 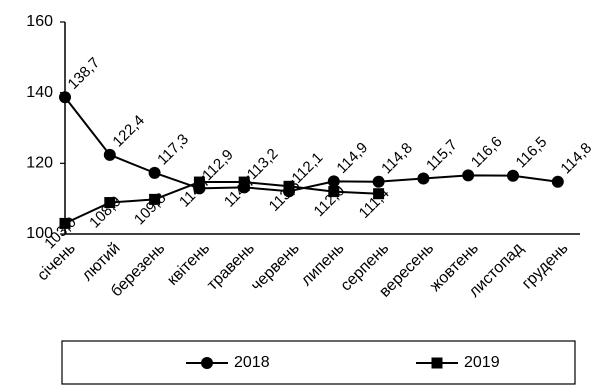 I want to click on data-label: 114,9, so click(x=352, y=158).